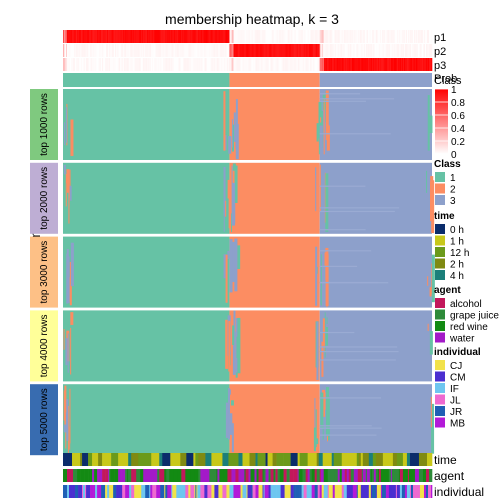  Describe the element at coordinates (44, 198) in the screenshot. I see `row-group-label: top 2000 rows` at that location.